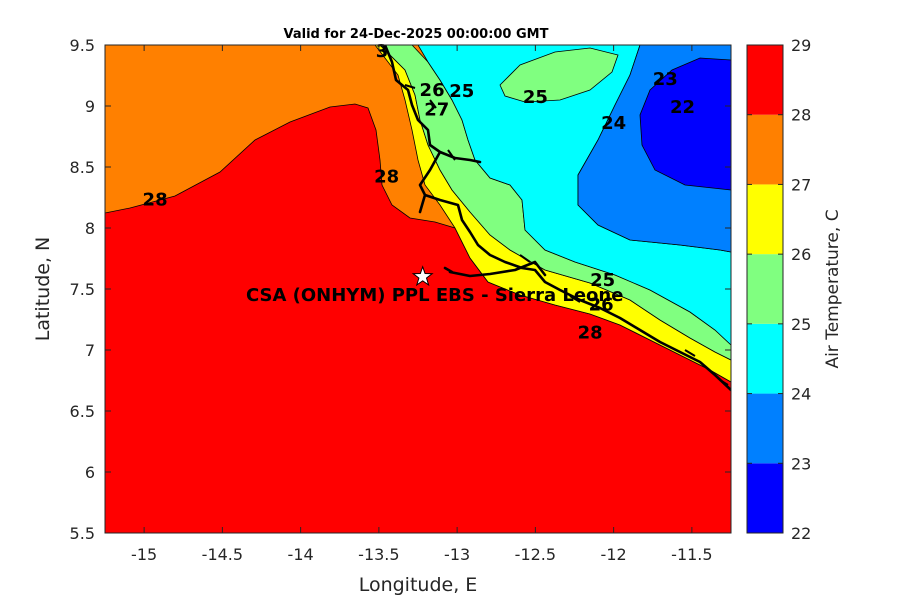  Describe the element at coordinates (144, 554) in the screenshot. I see `x-tick-label: -15` at that location.